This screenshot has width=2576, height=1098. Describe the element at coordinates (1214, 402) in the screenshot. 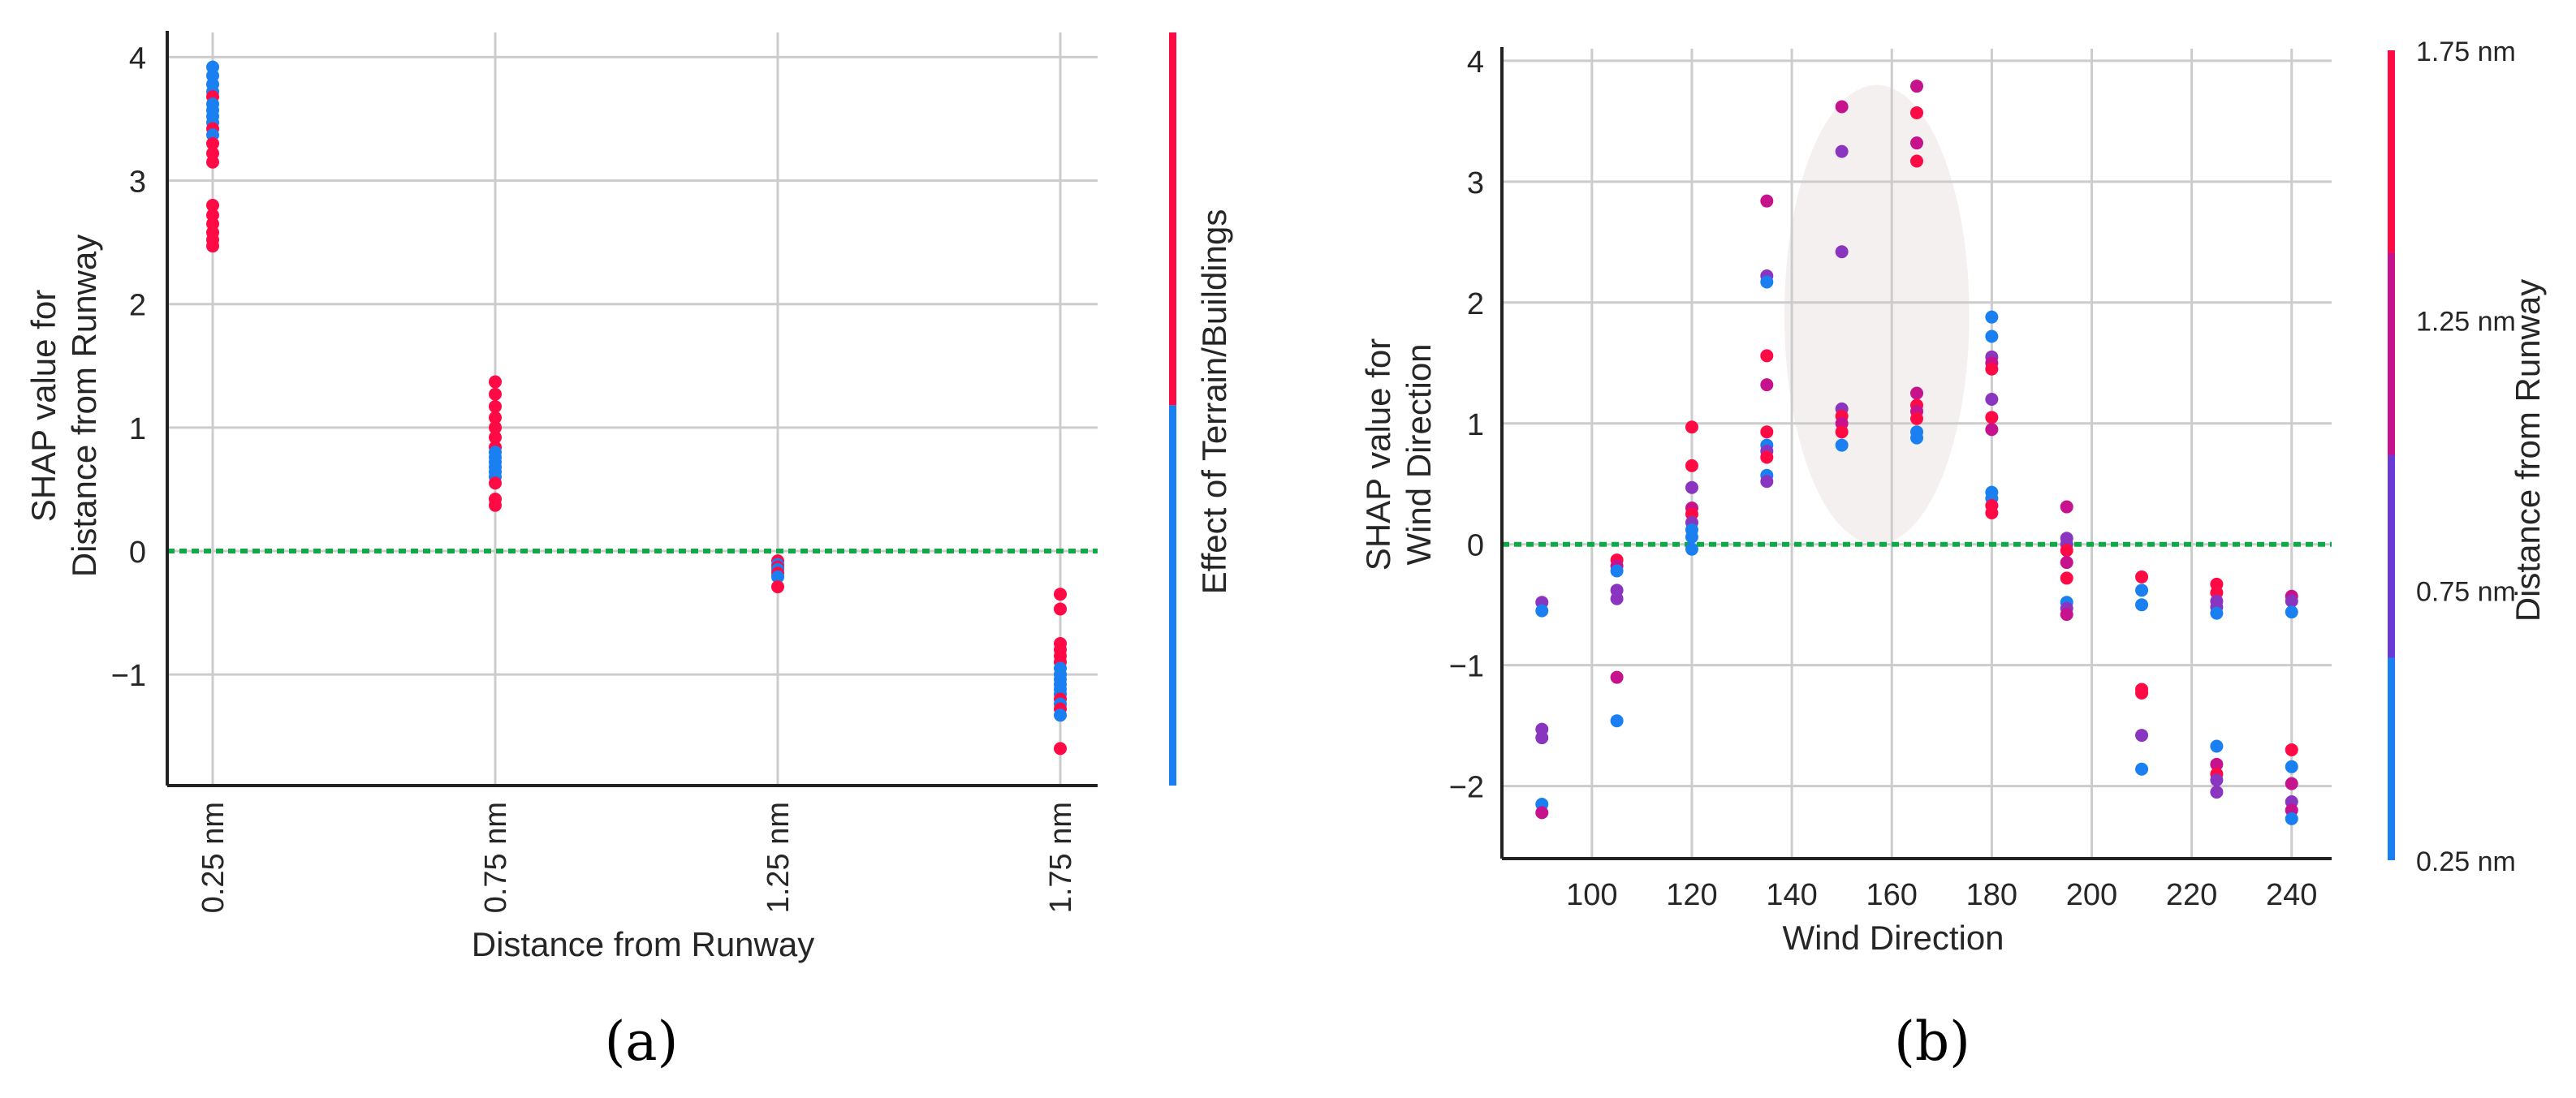

I see `panel-a-colorbar-label: Effect of Terrain/Buildings` at that location.